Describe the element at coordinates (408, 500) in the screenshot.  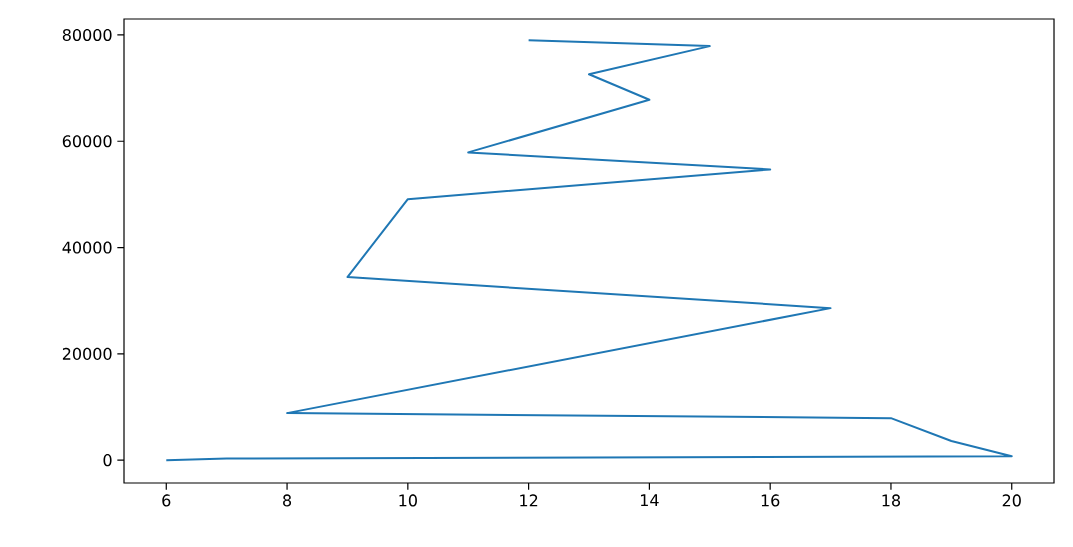
I see `x-tick-label: 10` at that location.